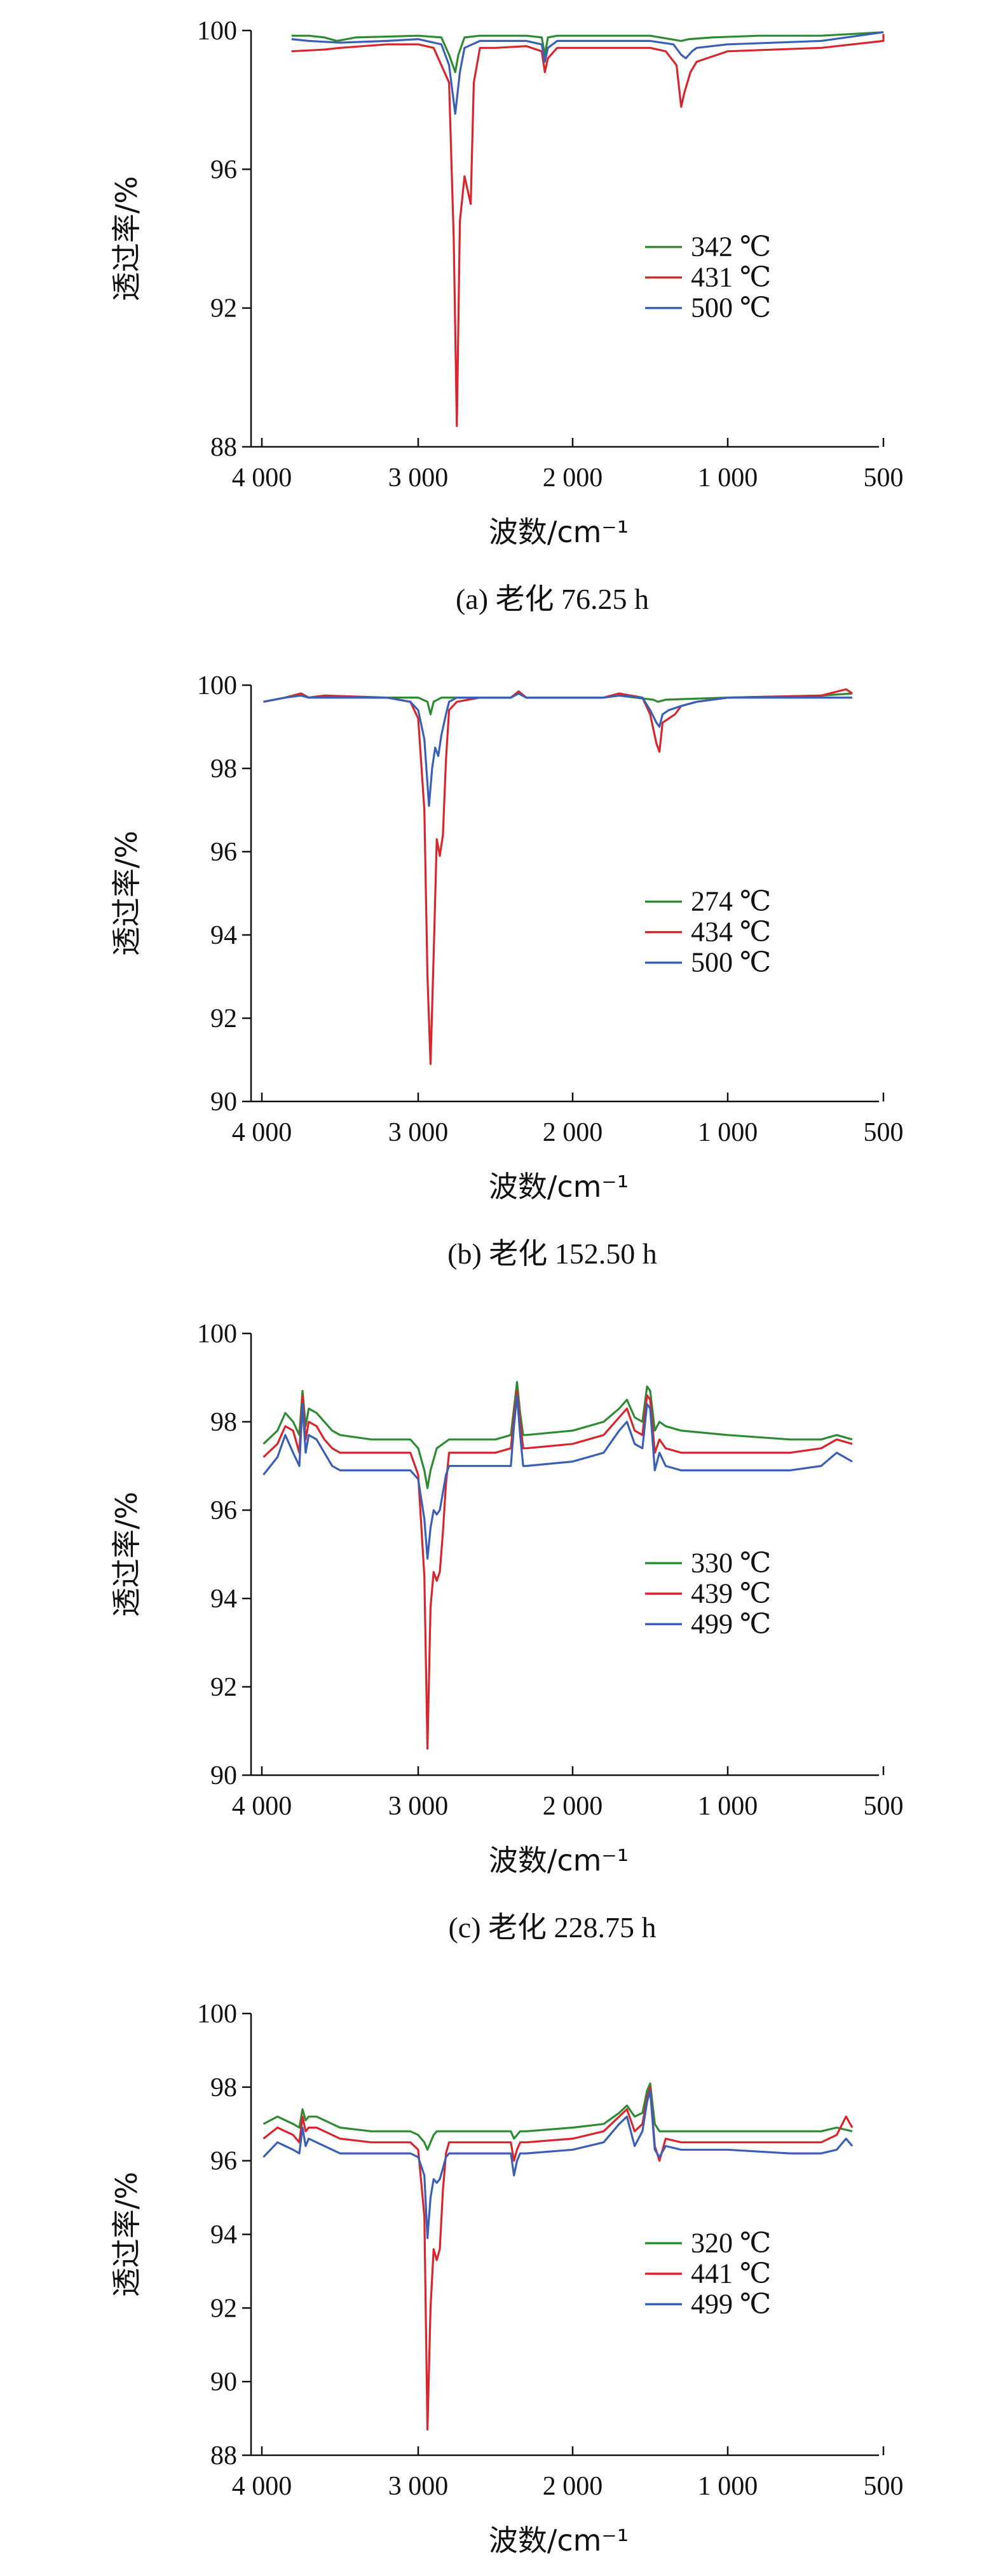  What do you see at coordinates (731, 2273) in the screenshot?
I see `legend-label: 441 ℃` at bounding box center [731, 2273].